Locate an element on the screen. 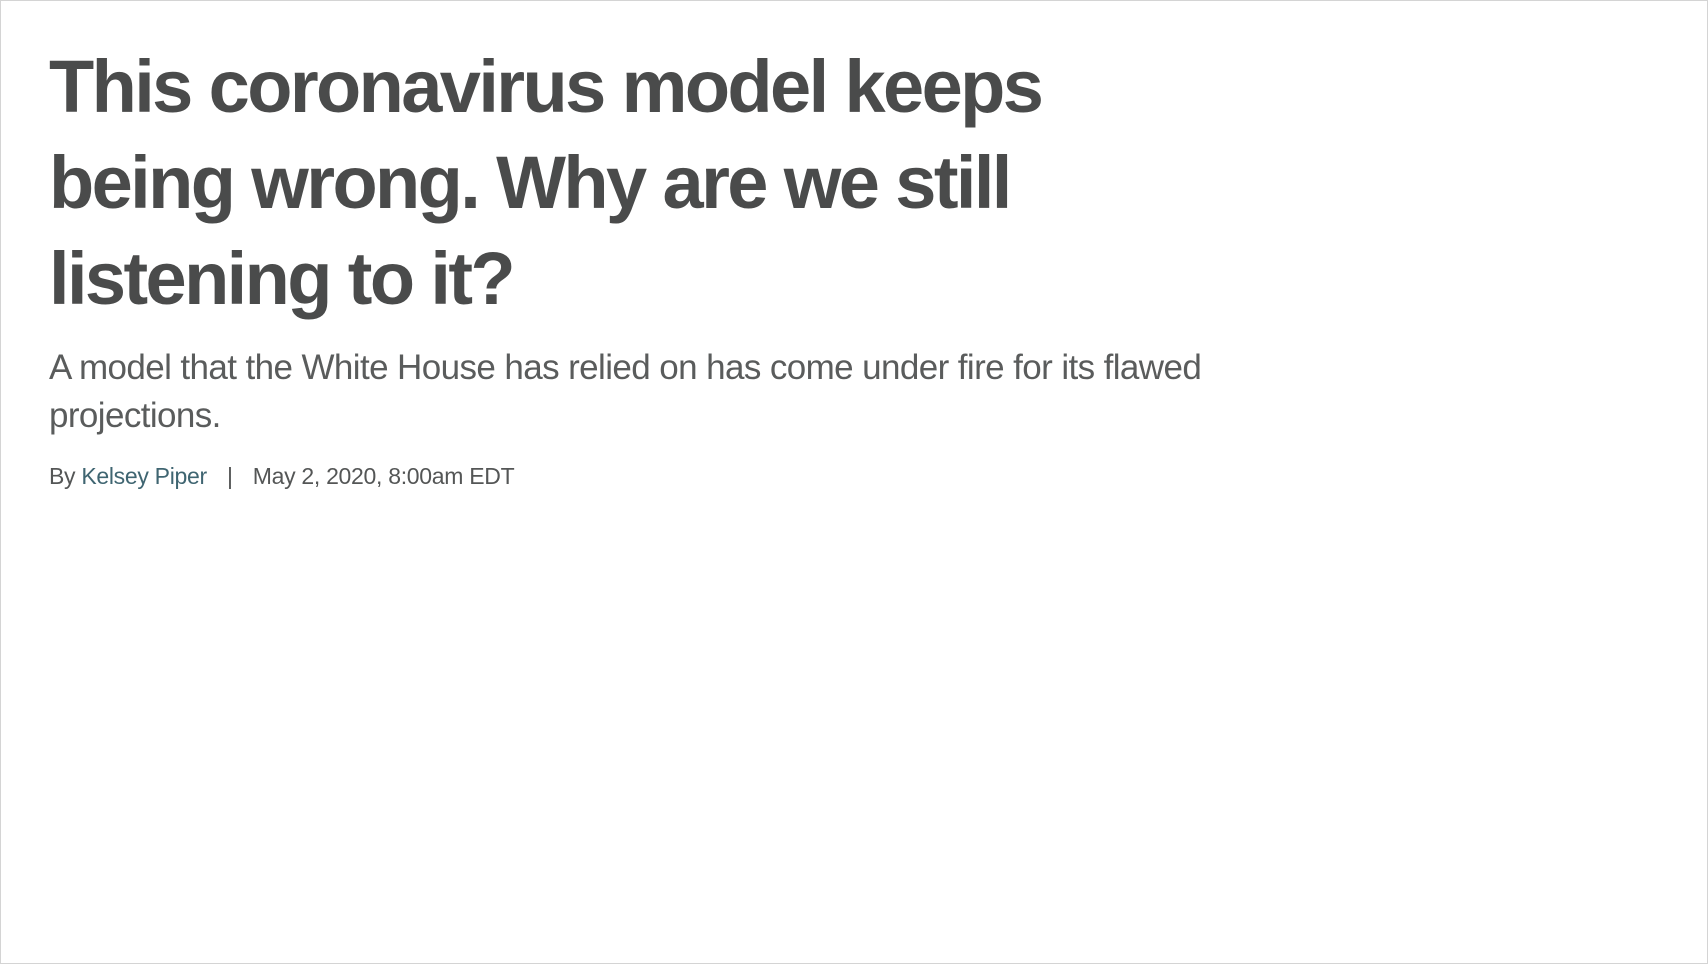 This screenshot has height=964, width=1708. byline-prefix: By is located at coordinates (65, 476).